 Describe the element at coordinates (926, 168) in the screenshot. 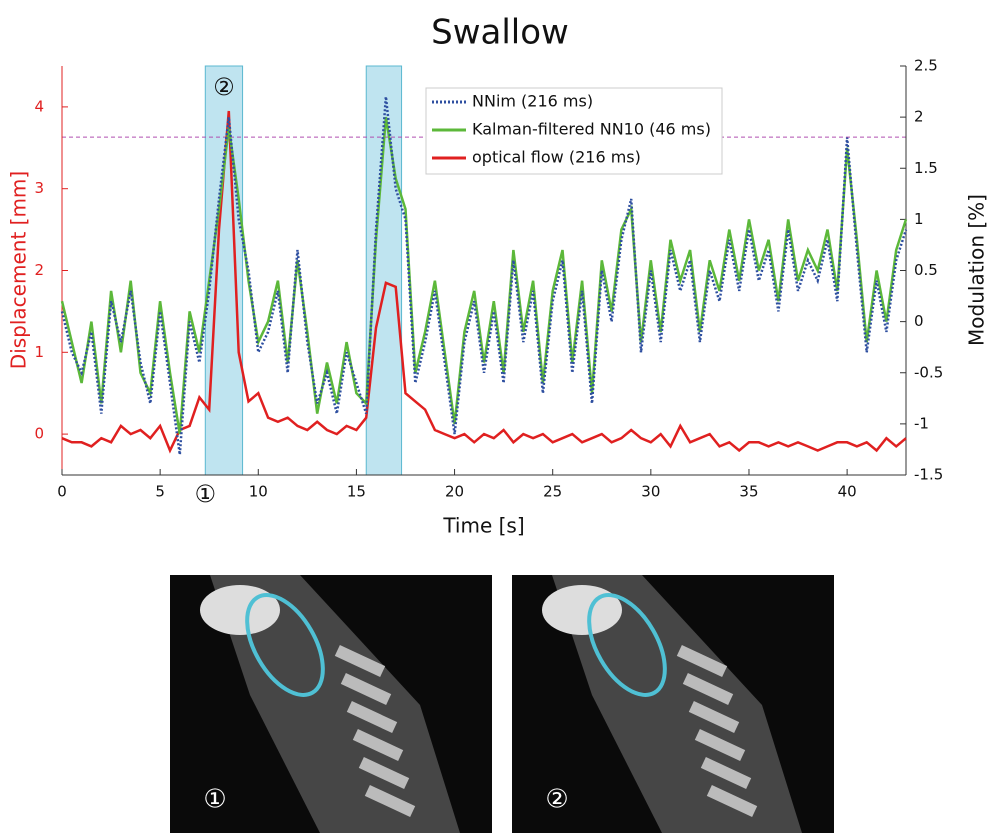

I see `y2-tick-label: 1.5` at that location.